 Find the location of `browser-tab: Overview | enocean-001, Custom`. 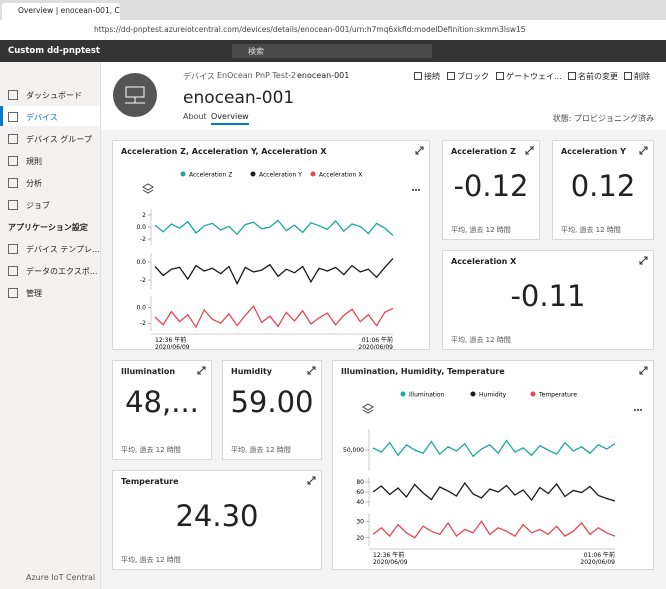

browser-tab: Overview | enocean-001, Custom is located at coordinates (61, 11).